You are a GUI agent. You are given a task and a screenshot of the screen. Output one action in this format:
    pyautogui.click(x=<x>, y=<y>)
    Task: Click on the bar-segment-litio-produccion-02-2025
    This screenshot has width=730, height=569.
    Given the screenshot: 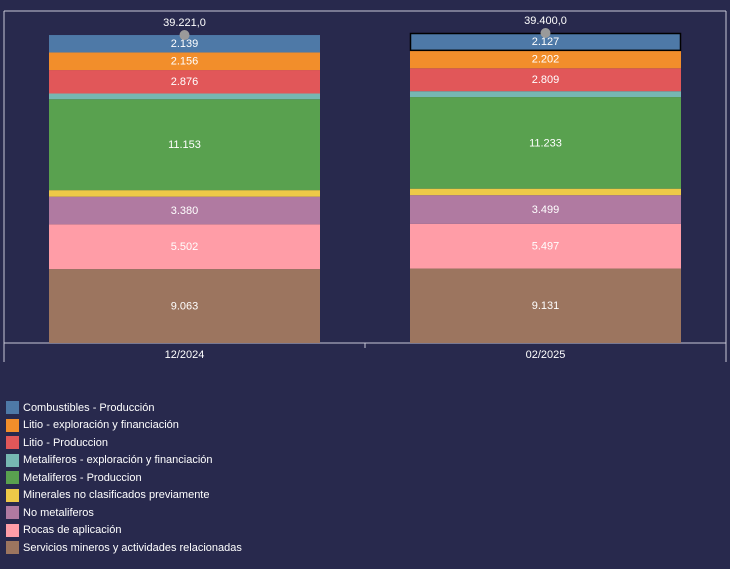 What is the action you would take?
    pyautogui.click(x=545, y=80)
    